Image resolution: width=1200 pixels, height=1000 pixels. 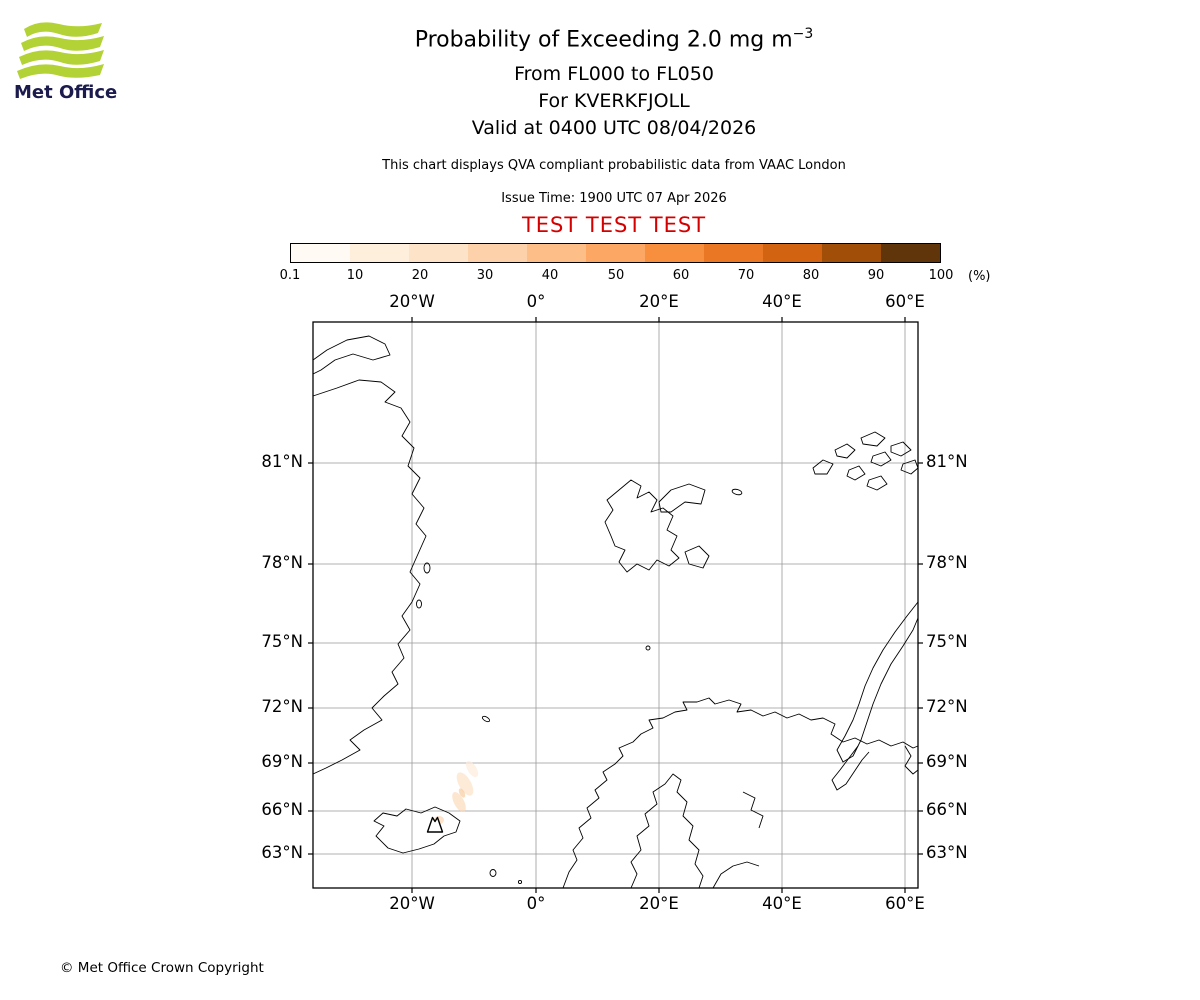 I want to click on copyright-notice: © Met Office Crown Copyright, so click(x=162, y=968).